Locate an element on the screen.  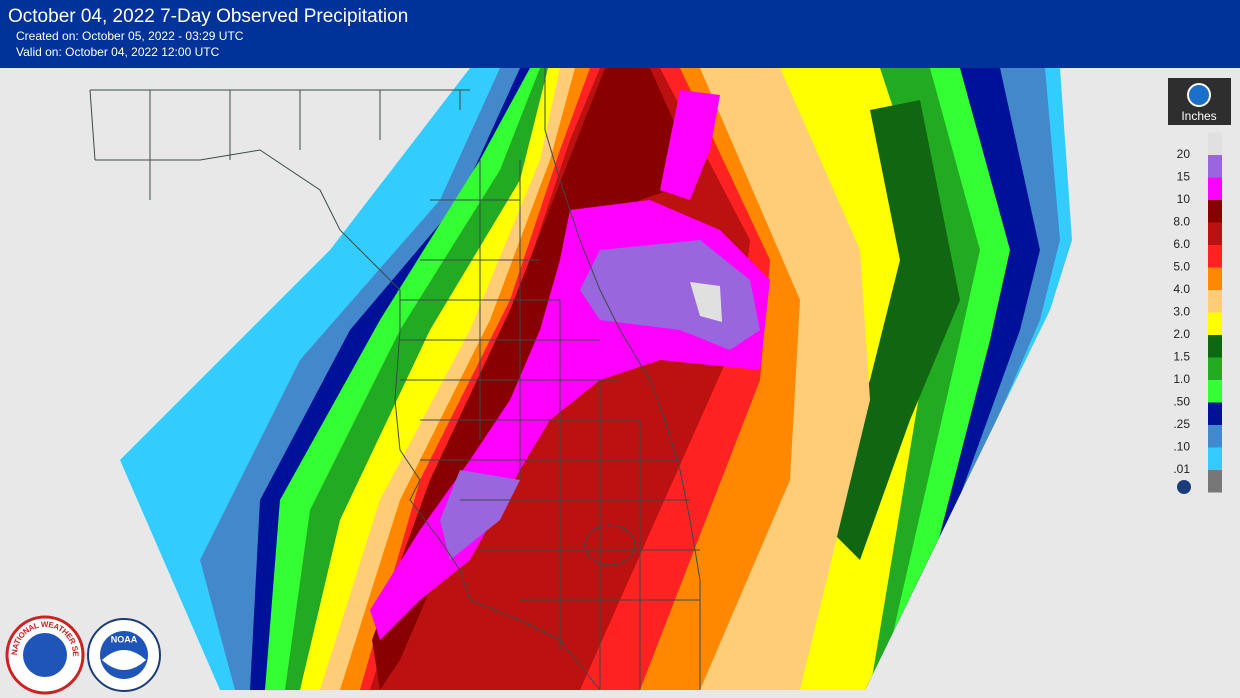
legend-label: 8.0 is located at coordinates (1181, 222).